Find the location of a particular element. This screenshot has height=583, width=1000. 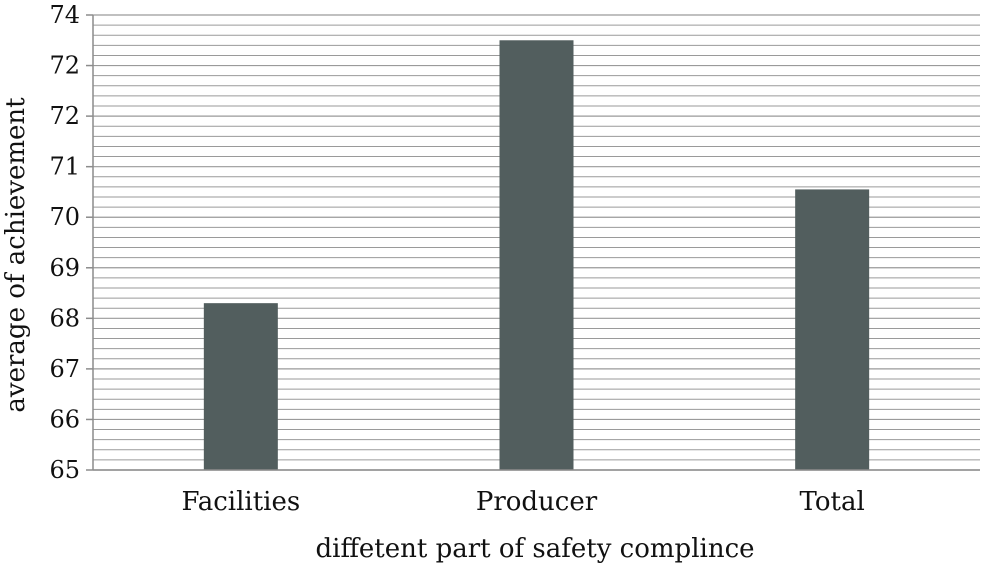

x-tick-label: Producer is located at coordinates (537, 502).